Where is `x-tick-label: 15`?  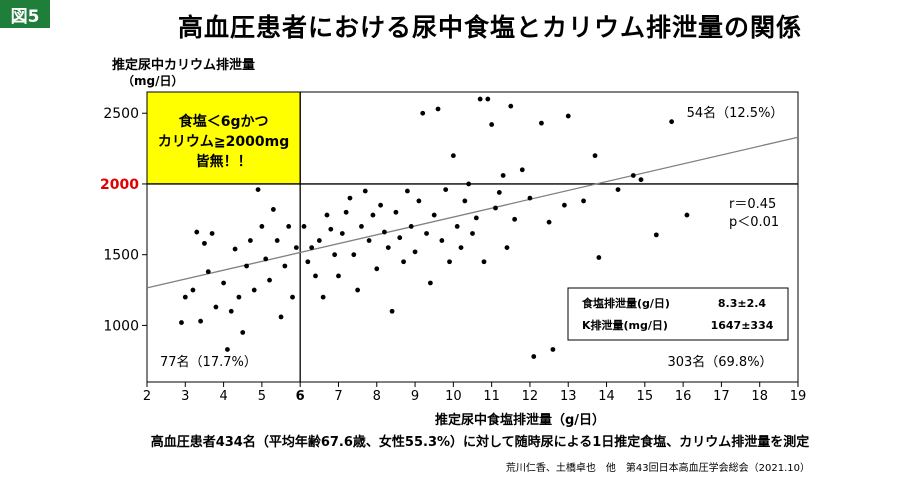
x-tick-label: 15 is located at coordinates (645, 396).